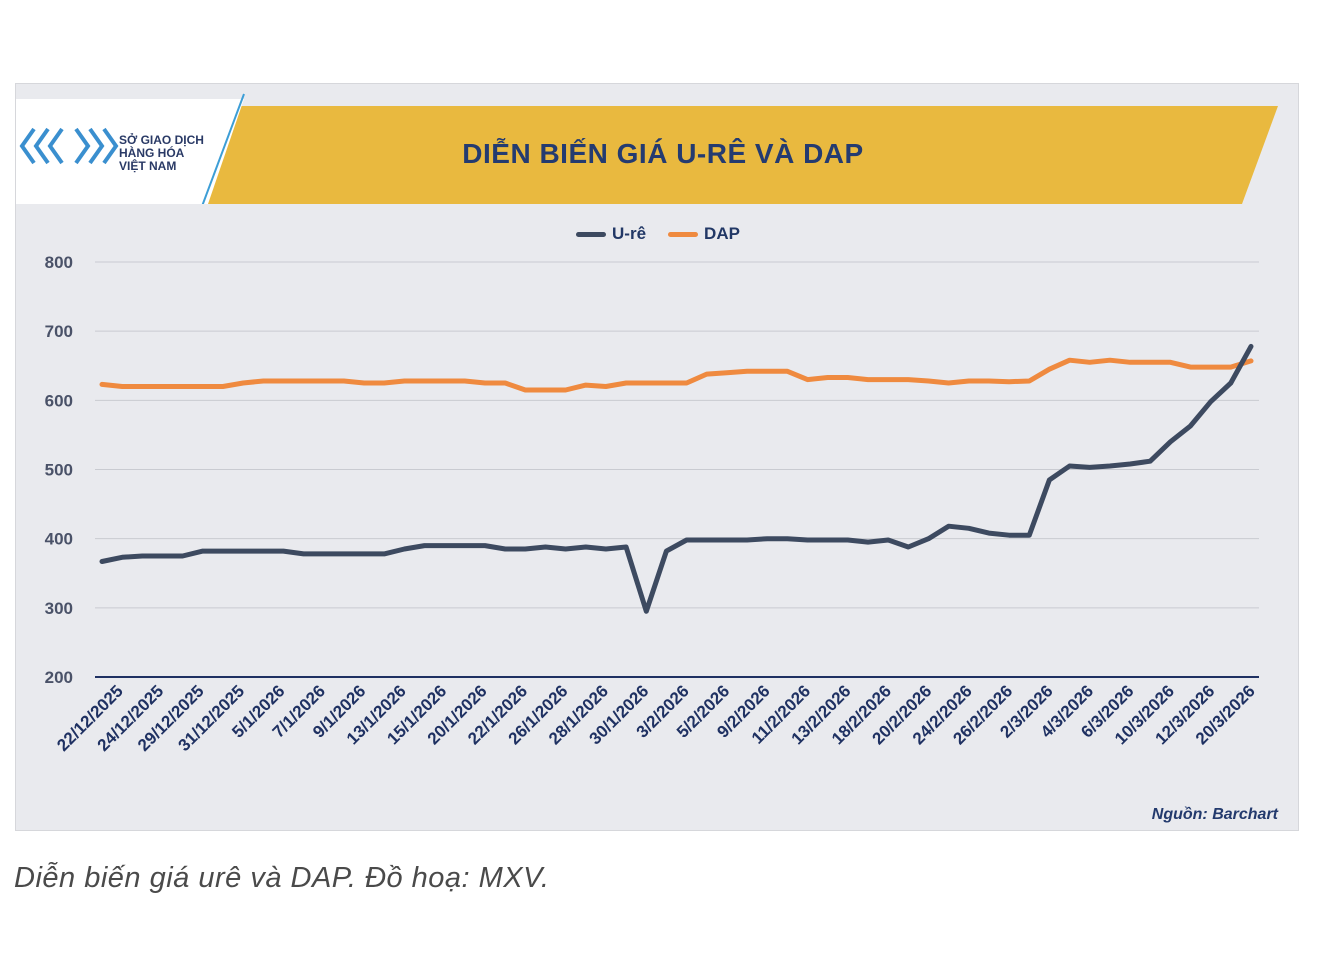 This screenshot has width=1320, height=974. I want to click on source-label: Nguồn: Barchart, so click(1214, 814).